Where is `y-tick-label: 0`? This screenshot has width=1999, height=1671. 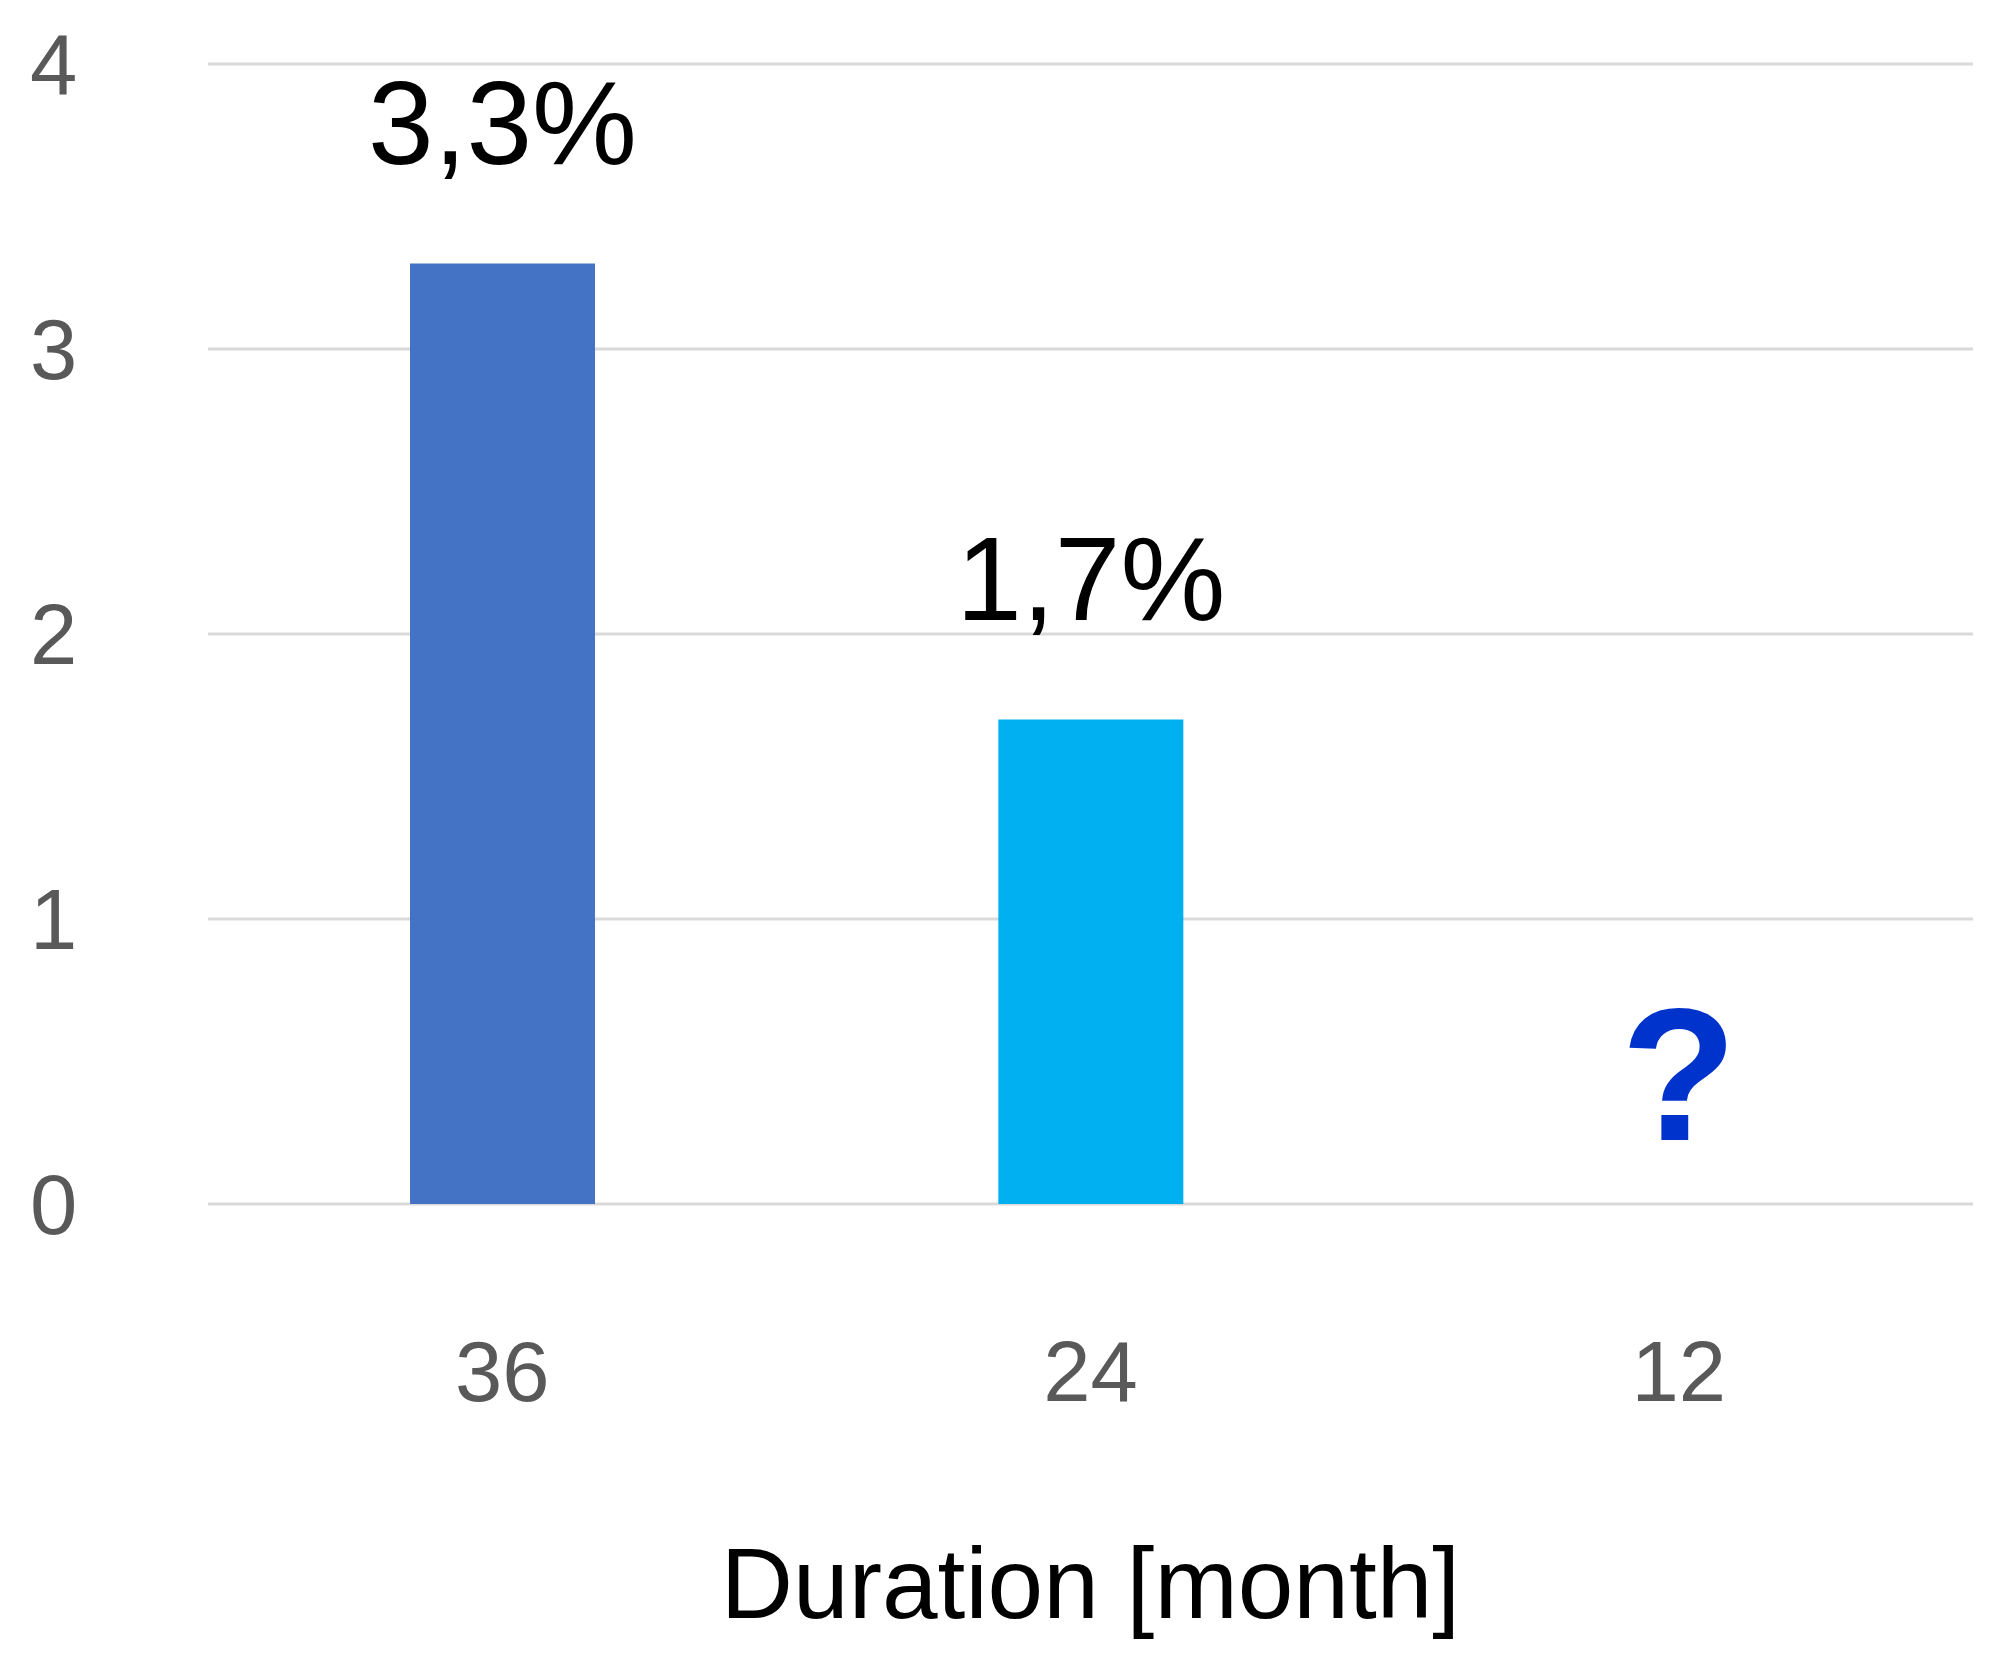
y-tick-label: 0 is located at coordinates (54, 1205).